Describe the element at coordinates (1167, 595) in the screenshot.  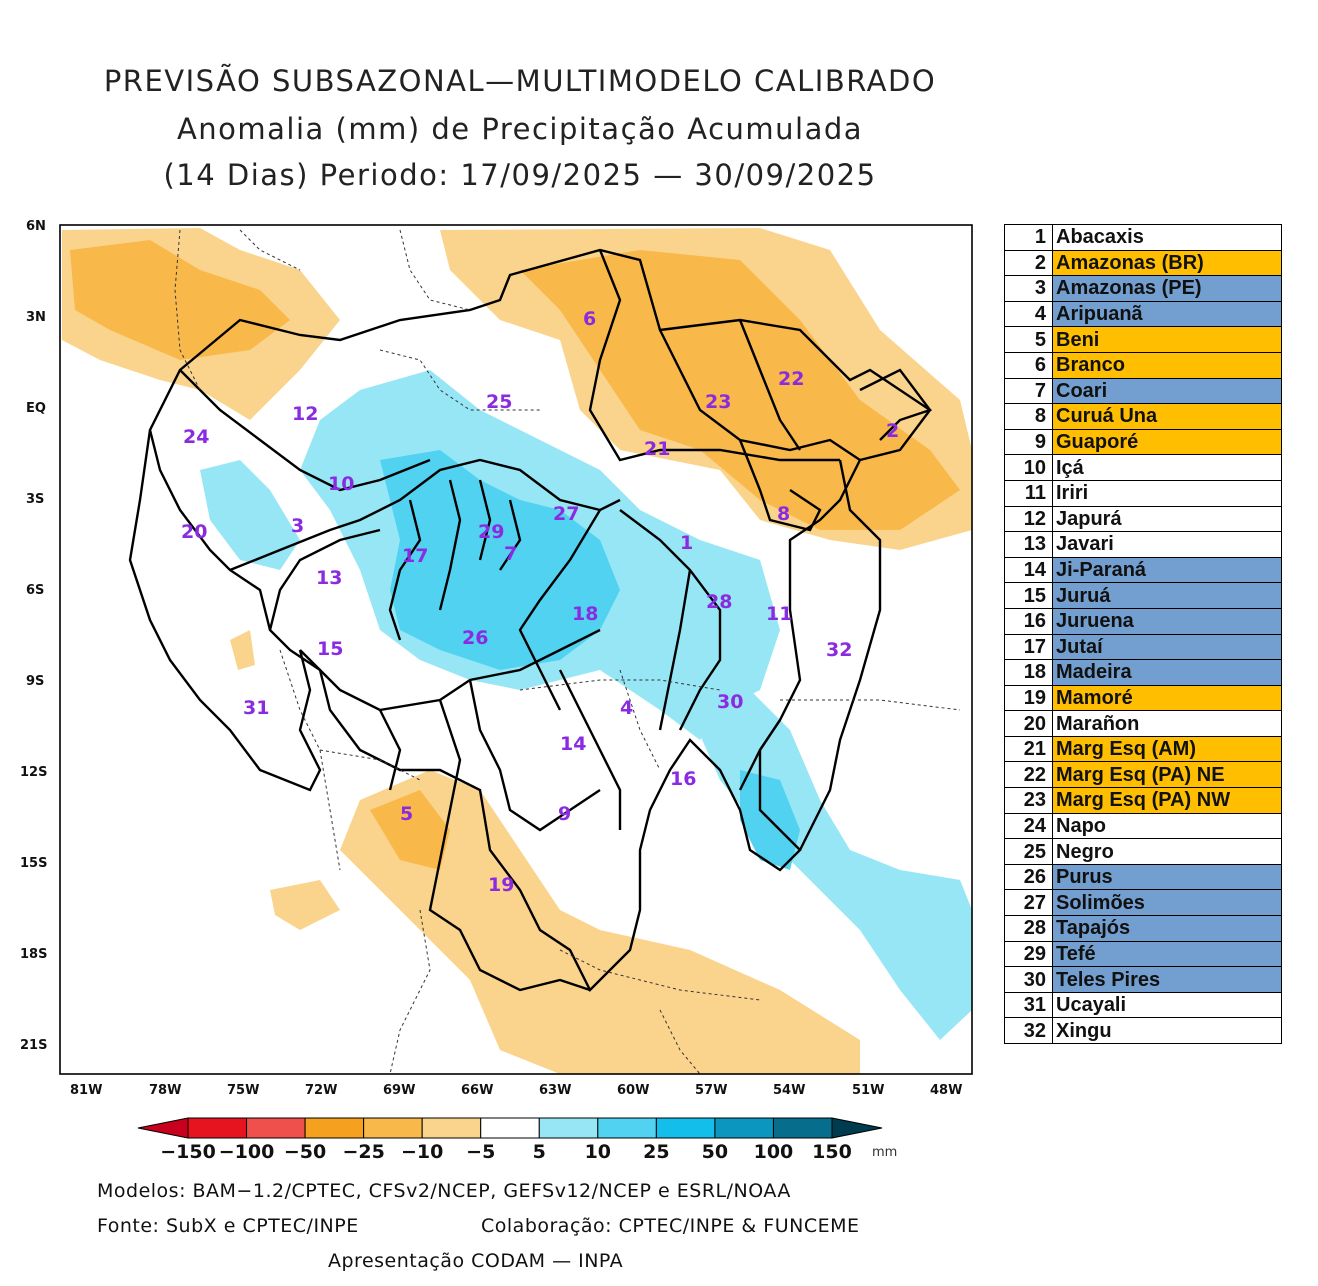
I see `legend-row-basin-name: Juruá` at that location.